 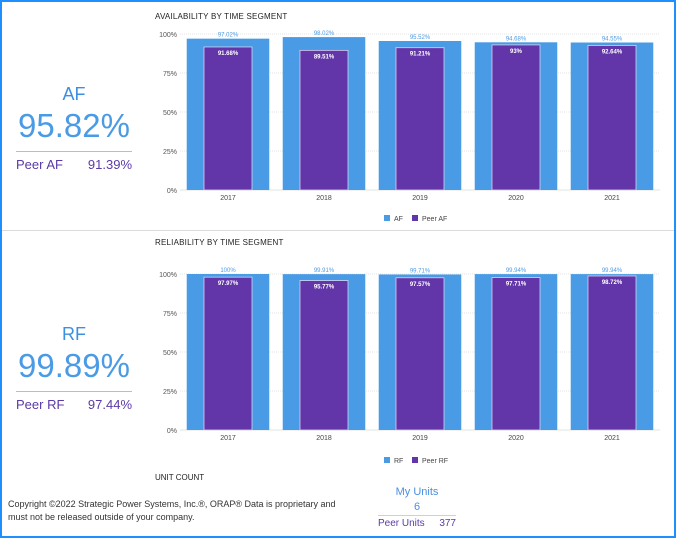 I want to click on peer-units-label: Peer Units, so click(x=401, y=523).